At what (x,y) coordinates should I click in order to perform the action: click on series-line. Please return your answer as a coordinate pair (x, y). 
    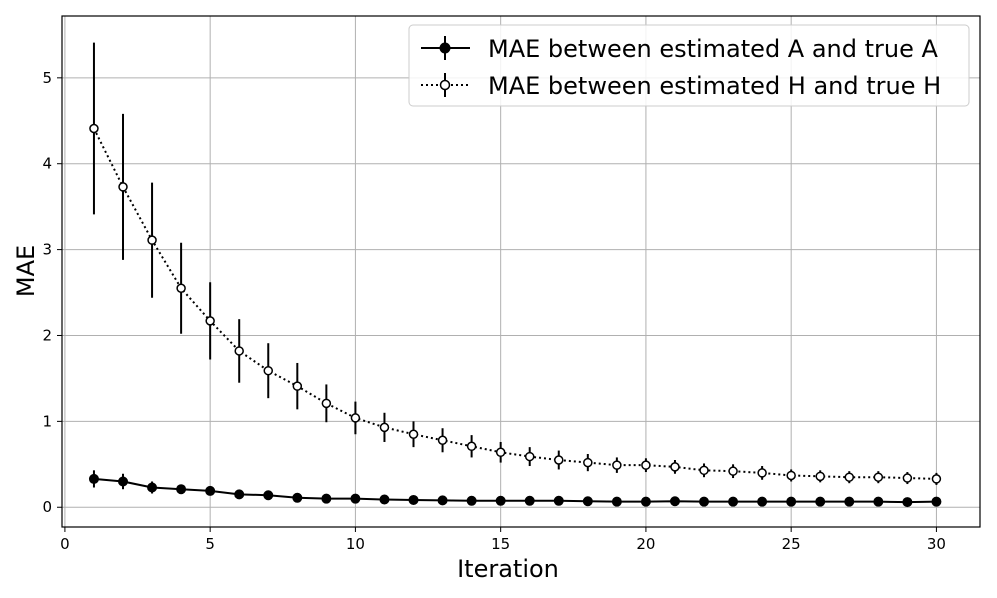
    Looking at the image, I should click on (515, 490).